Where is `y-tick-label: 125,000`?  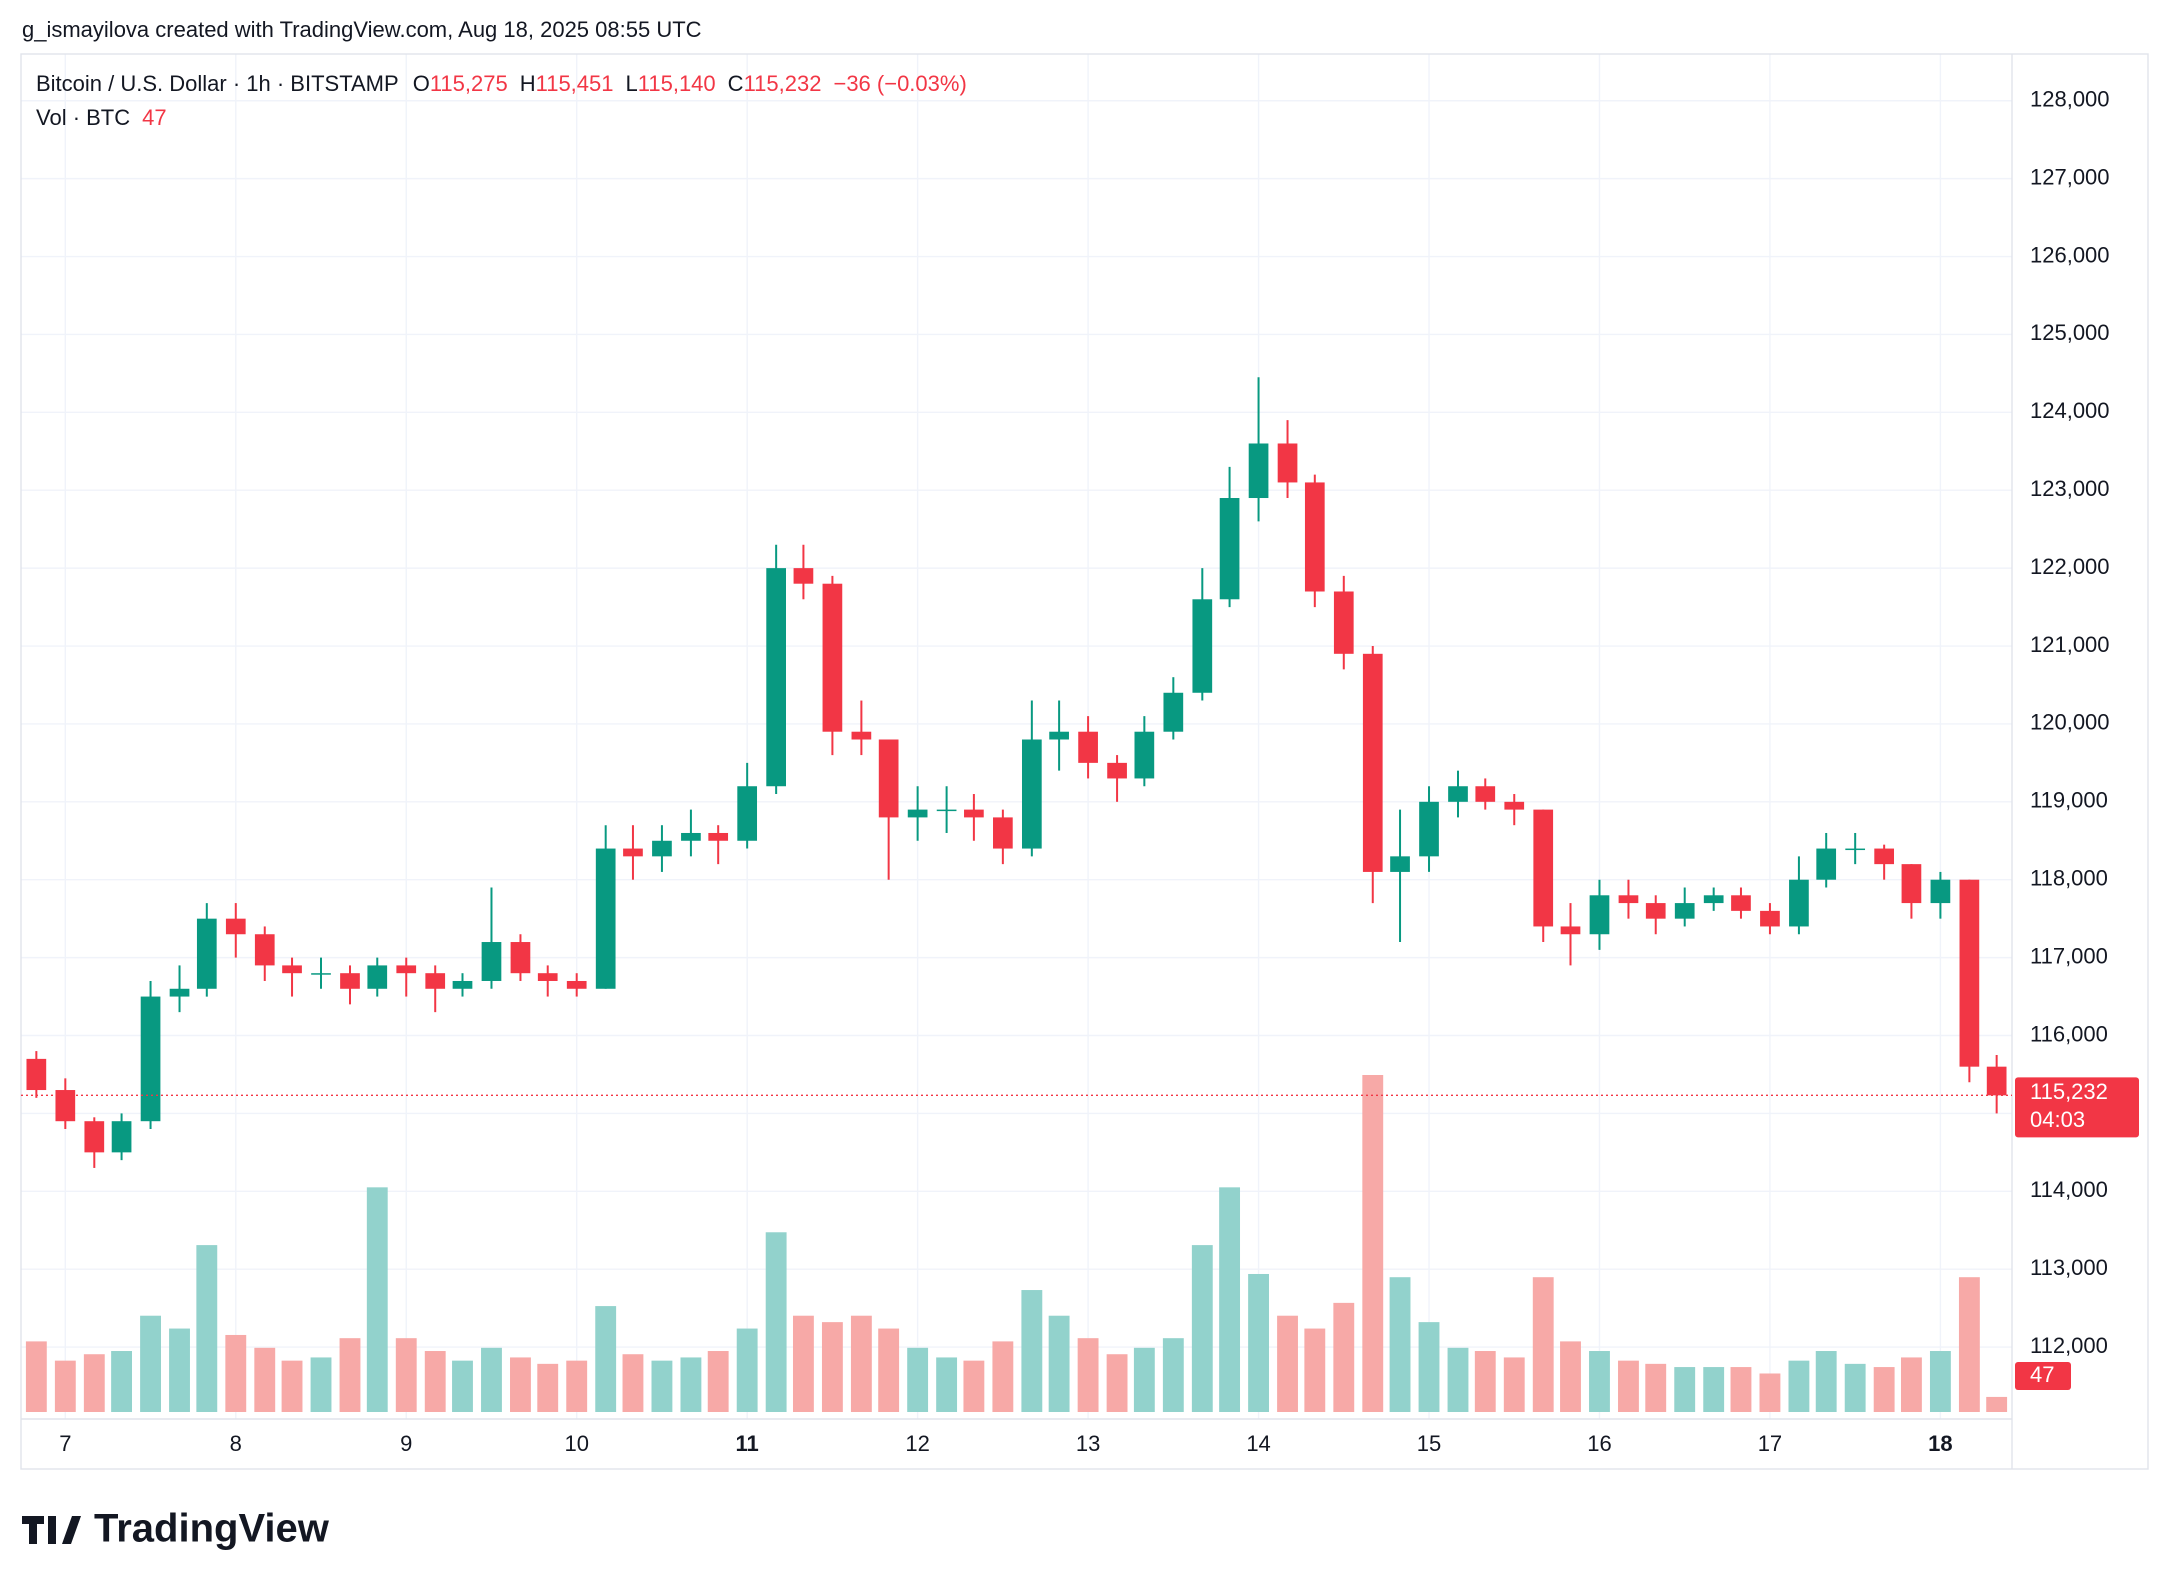
y-tick-label: 125,000 is located at coordinates (2070, 332).